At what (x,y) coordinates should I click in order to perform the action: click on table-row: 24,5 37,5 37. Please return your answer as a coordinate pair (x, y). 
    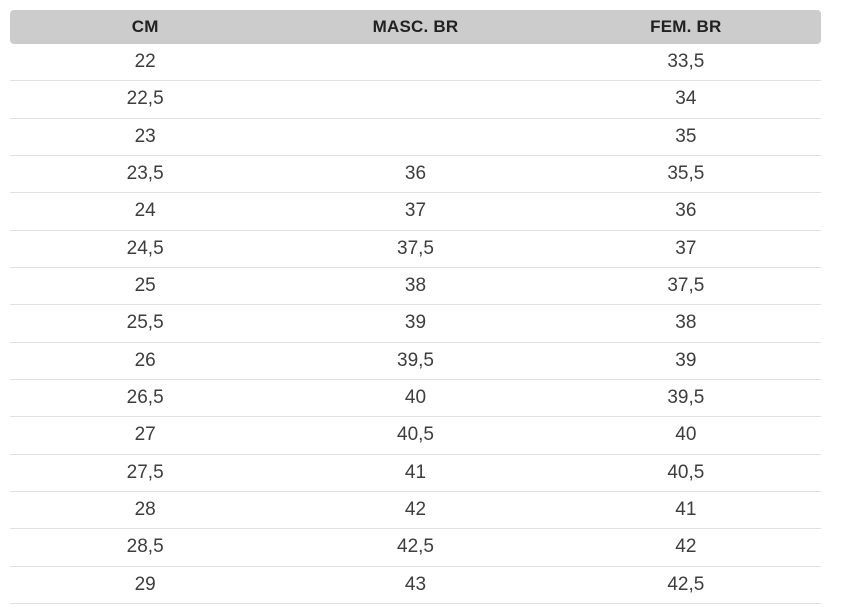
    Looking at the image, I should click on (415, 249).